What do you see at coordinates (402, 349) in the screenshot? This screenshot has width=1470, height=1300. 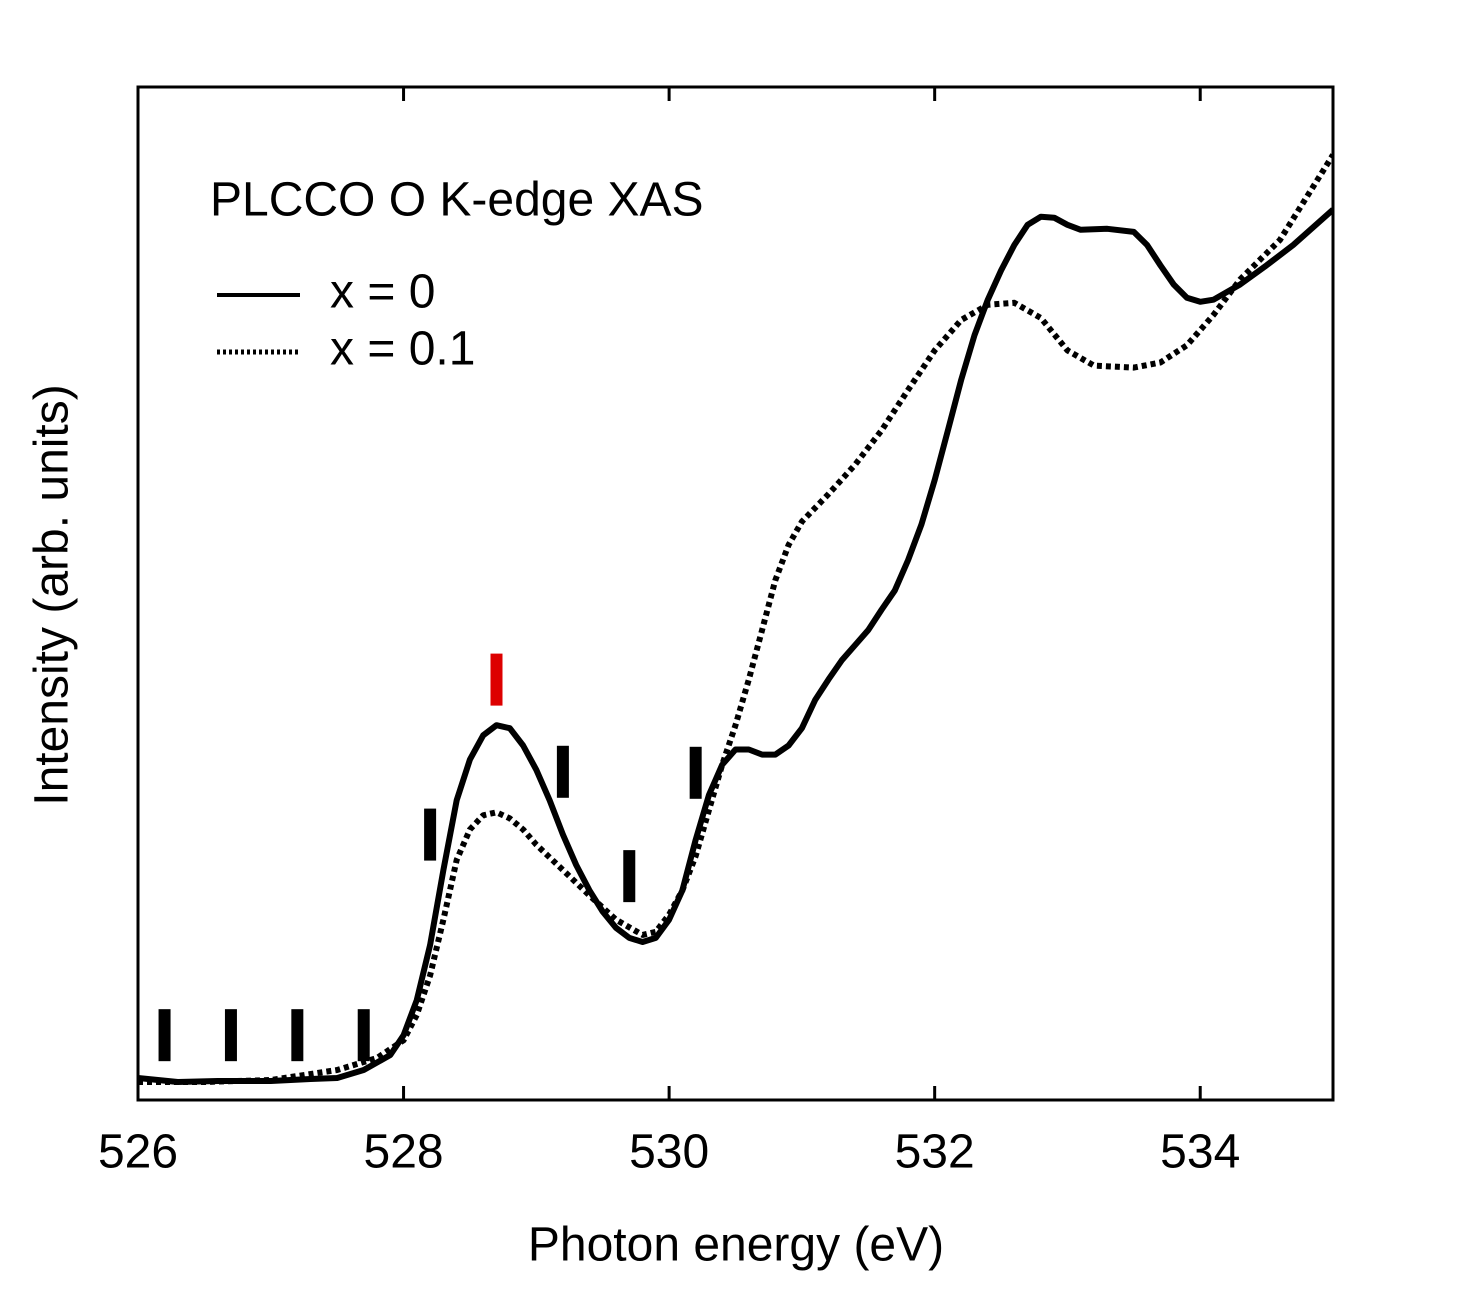 I see `legend-label: x = 0.1` at bounding box center [402, 349].